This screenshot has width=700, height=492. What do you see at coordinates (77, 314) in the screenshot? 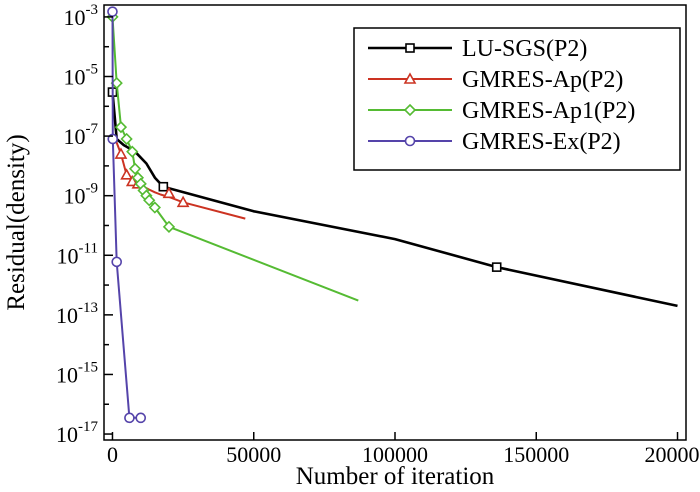
I see `y-tick-label-13: 10⁻¹³` at bounding box center [77, 314].